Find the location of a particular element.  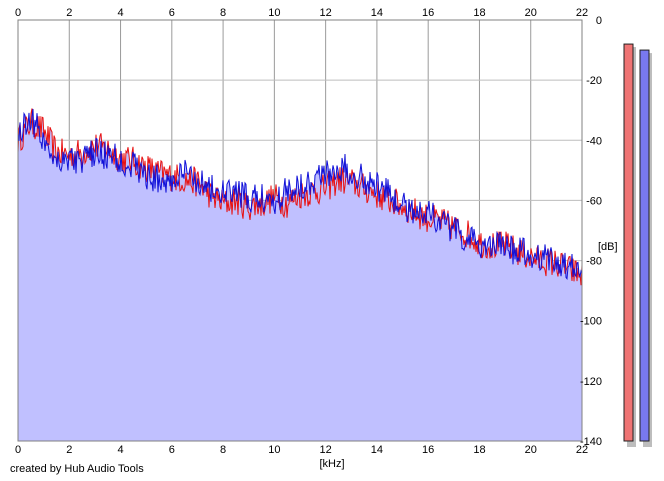

y-tick-label: -120 is located at coordinates (591, 382).